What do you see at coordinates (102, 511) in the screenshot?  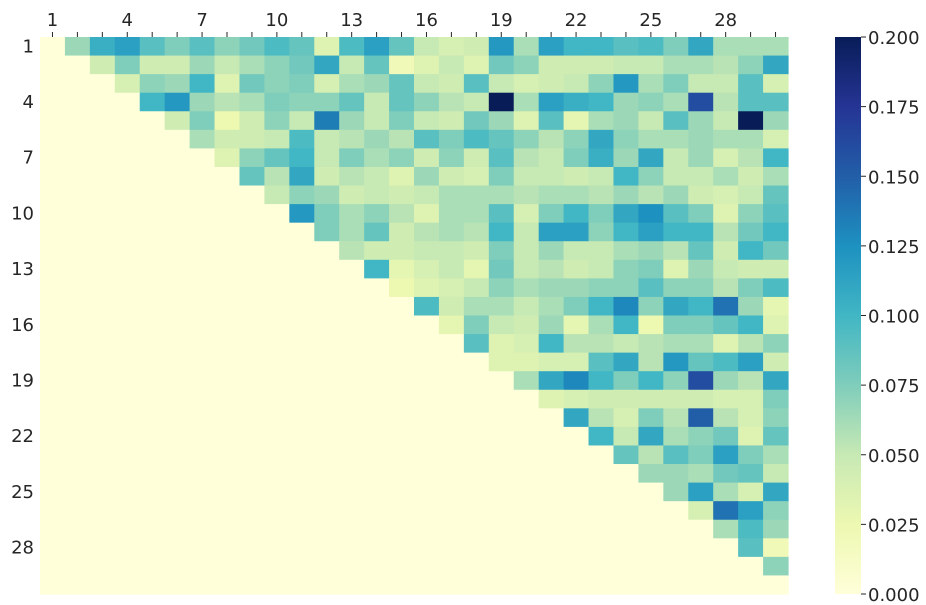 I see `heatmap-cell-r26-c3` at bounding box center [102, 511].